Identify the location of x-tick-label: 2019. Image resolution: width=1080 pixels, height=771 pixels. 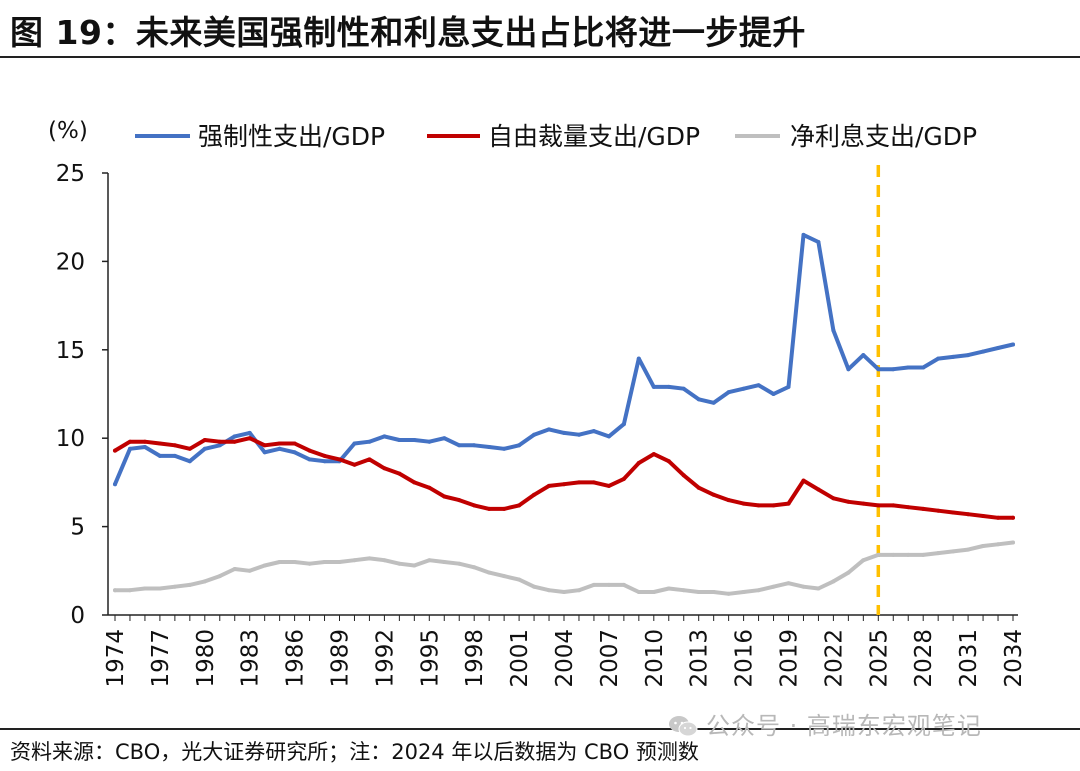
(790, 658).